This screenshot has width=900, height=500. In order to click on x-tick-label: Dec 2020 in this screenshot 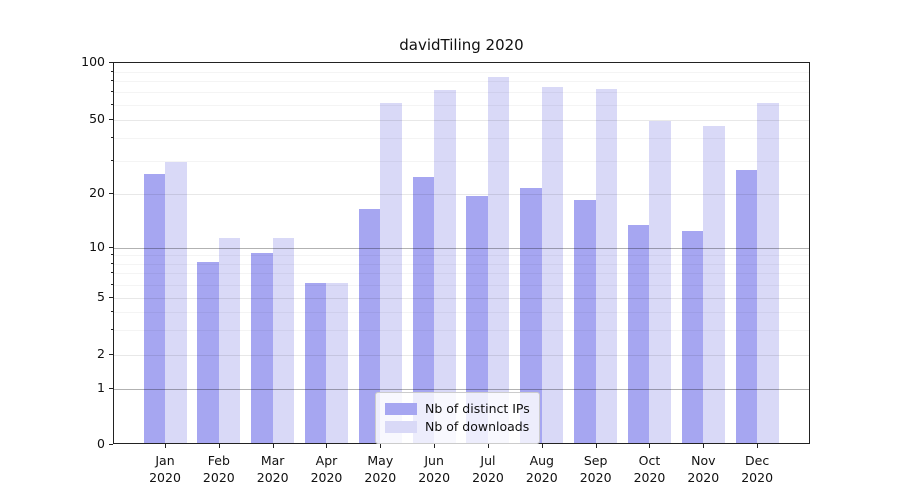, I will do `click(757, 469)`.